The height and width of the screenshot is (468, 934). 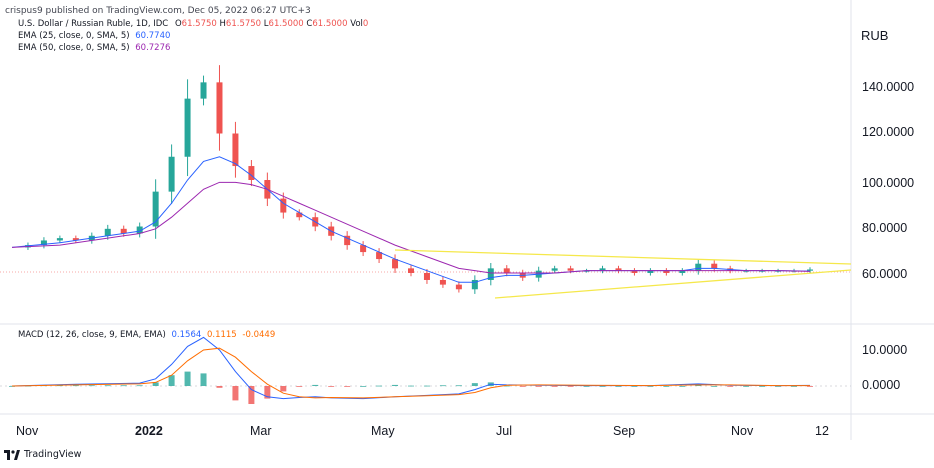 I want to click on macd-value: 0.1564, so click(x=186, y=335).